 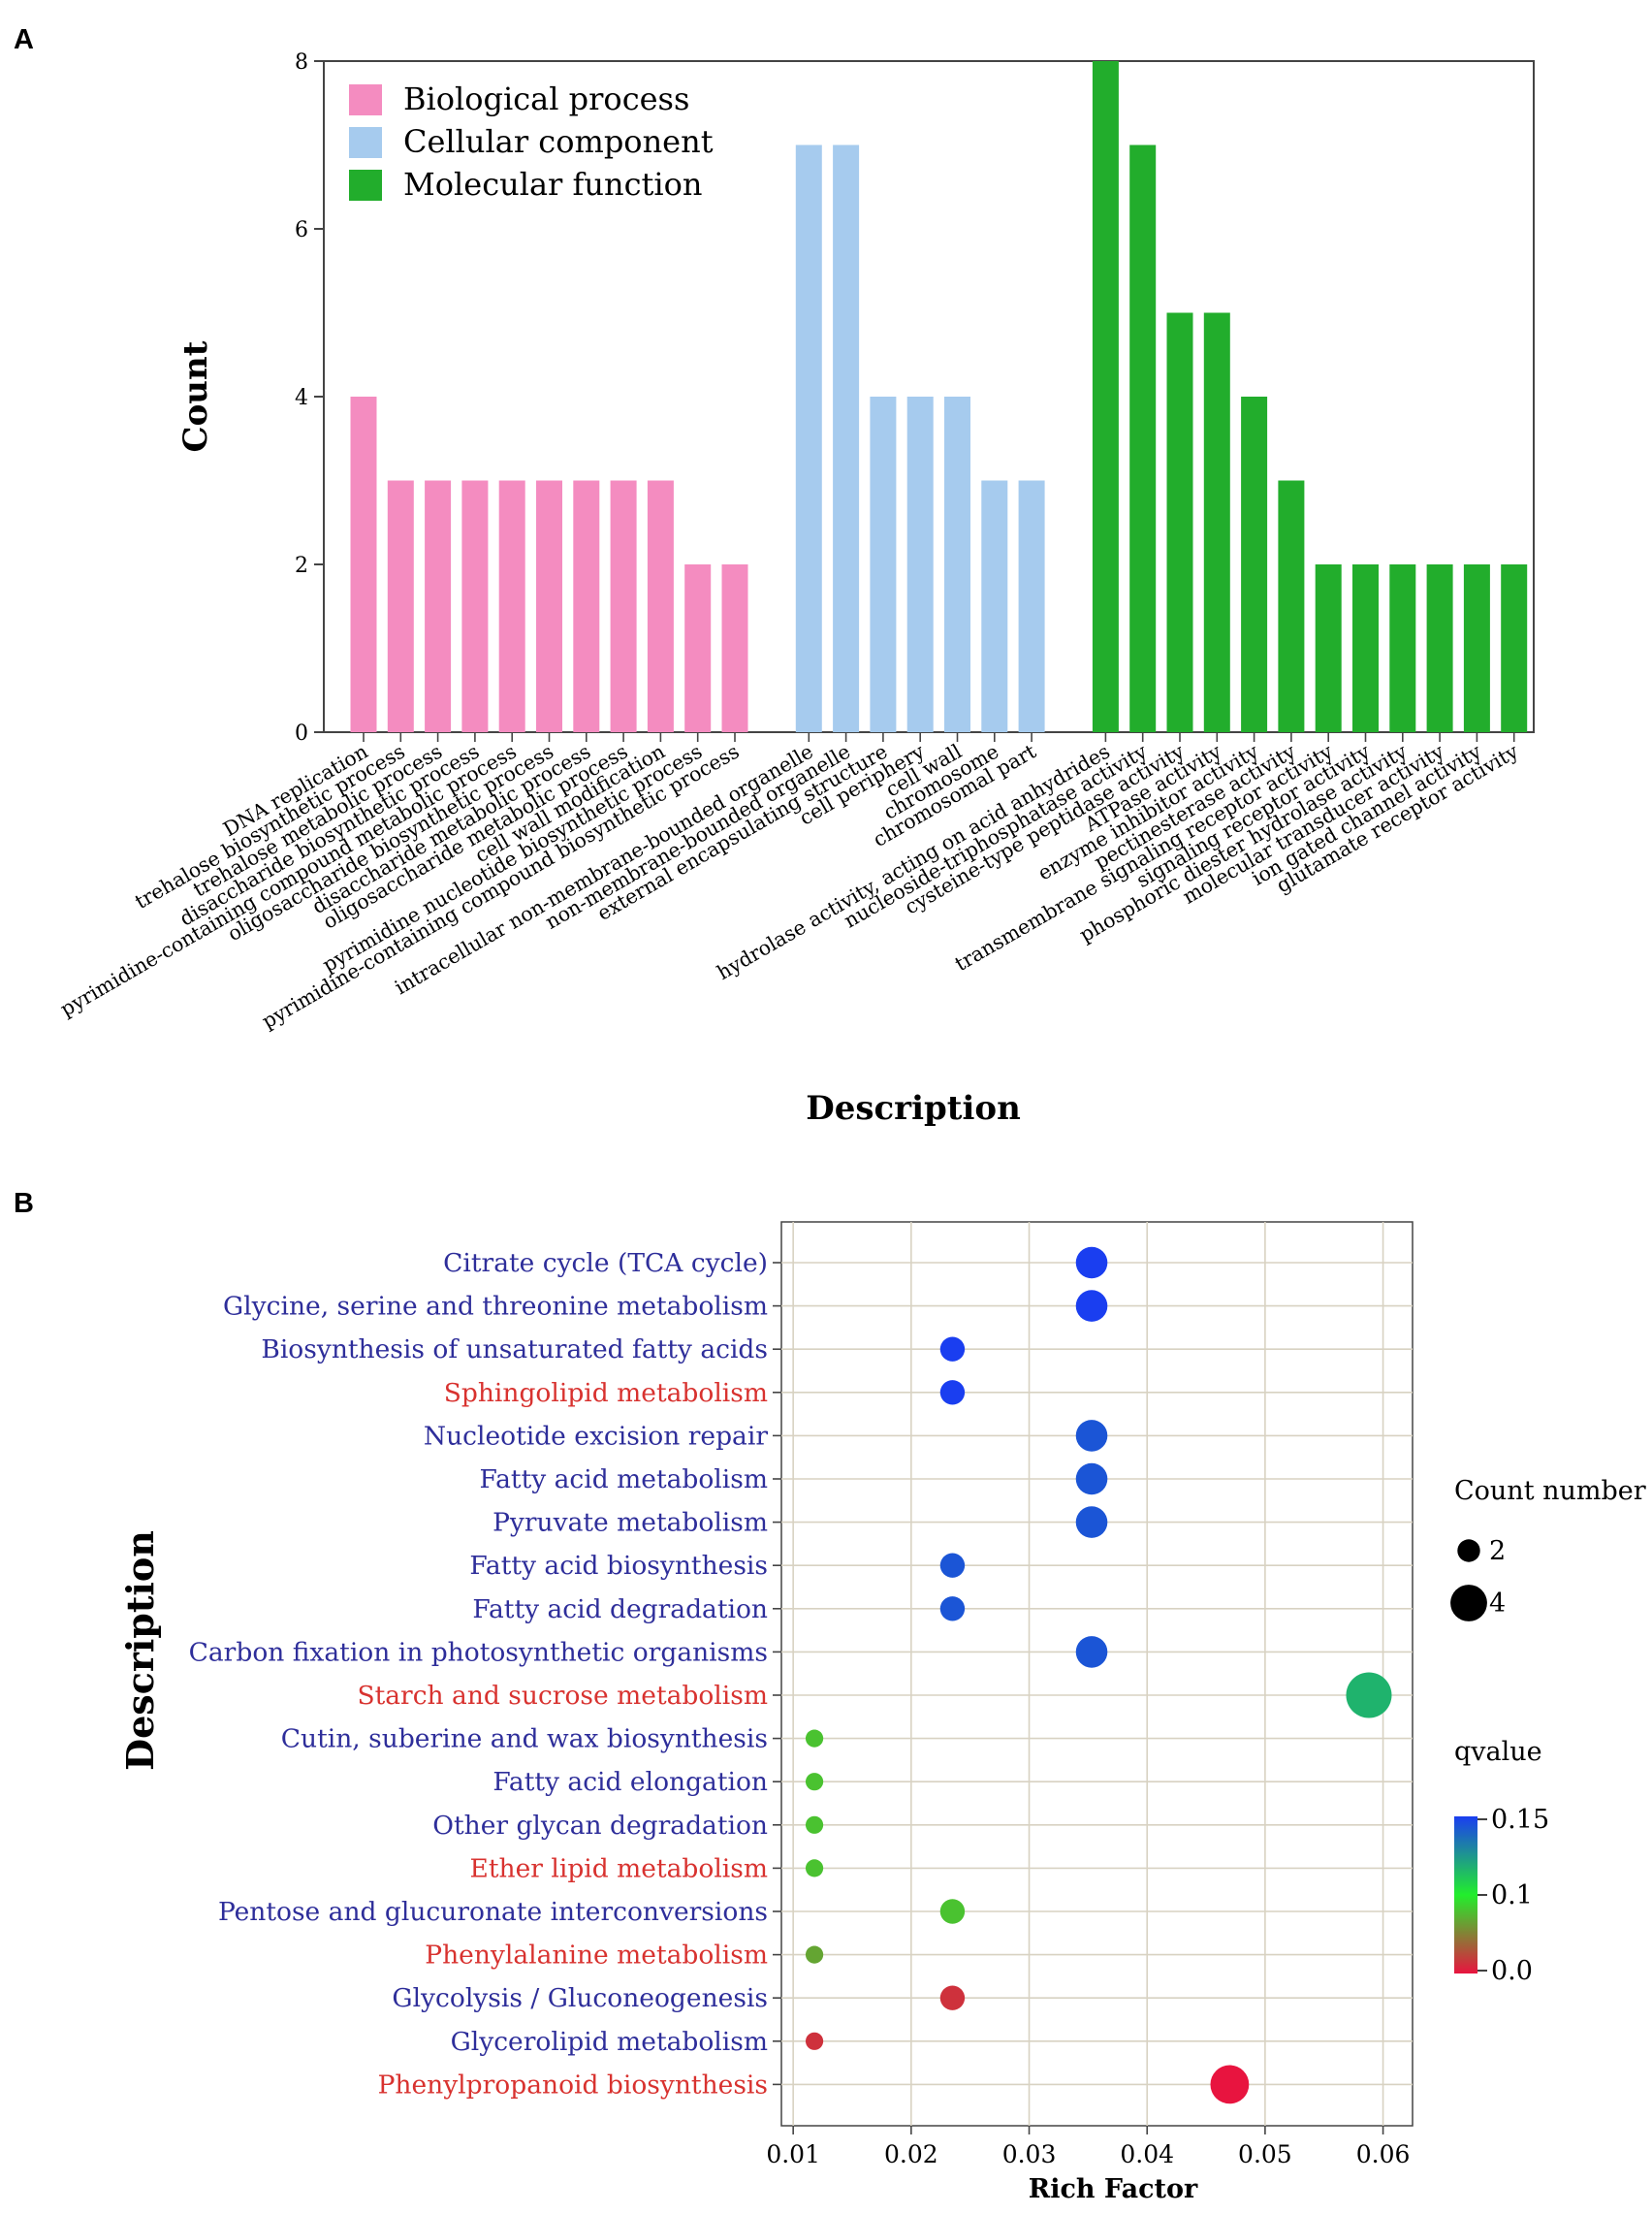 I want to click on y-tick-label: Fatty acid metabolism, so click(x=624, y=1479).